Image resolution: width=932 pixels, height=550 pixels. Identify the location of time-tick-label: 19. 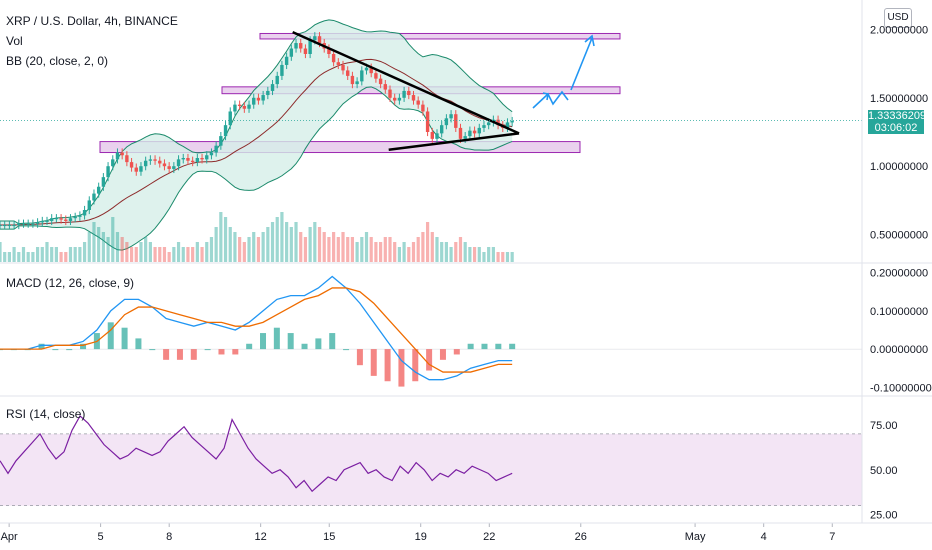
(421, 537).